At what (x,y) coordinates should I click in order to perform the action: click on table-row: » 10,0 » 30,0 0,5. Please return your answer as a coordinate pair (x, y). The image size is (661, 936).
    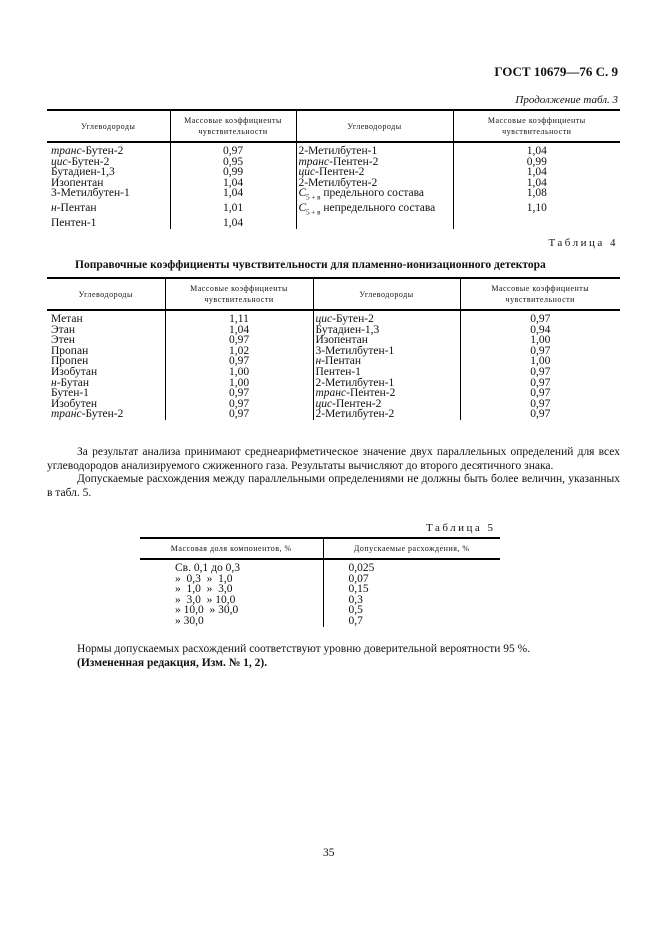
    Looking at the image, I should click on (320, 610).